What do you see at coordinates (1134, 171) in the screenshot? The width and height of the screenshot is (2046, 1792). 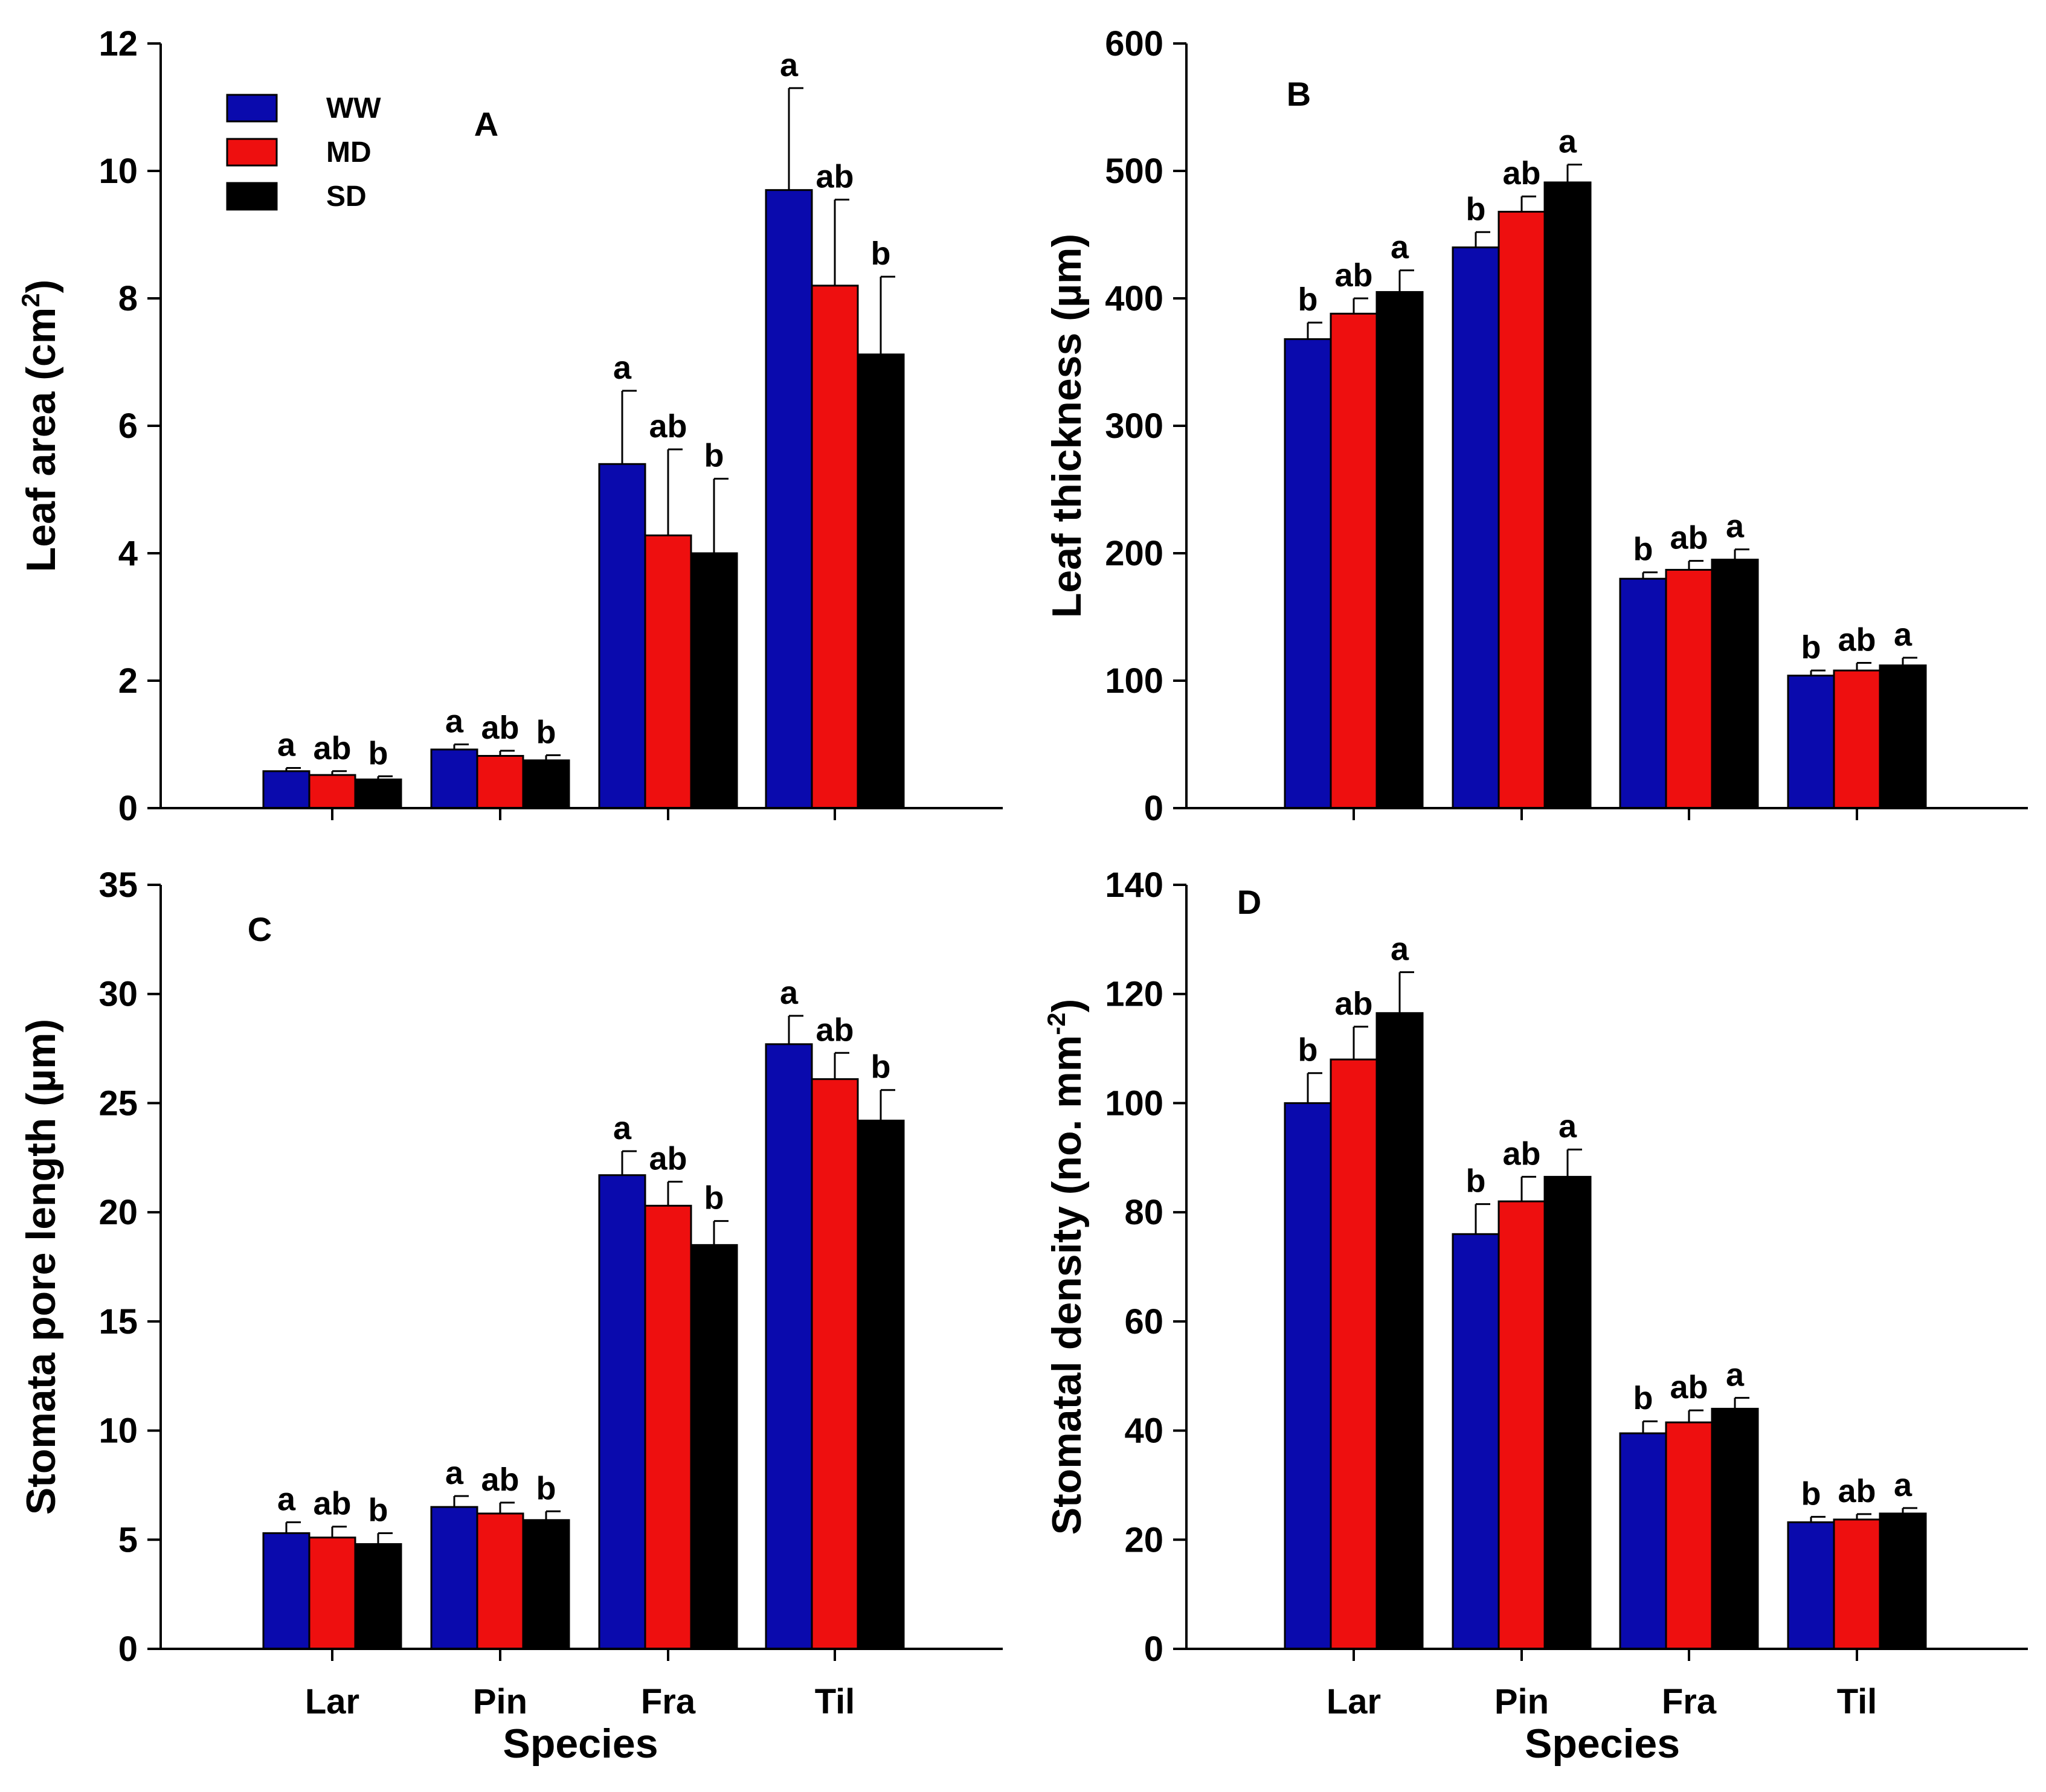 I see `y-tick-label: 500` at bounding box center [1134, 171].